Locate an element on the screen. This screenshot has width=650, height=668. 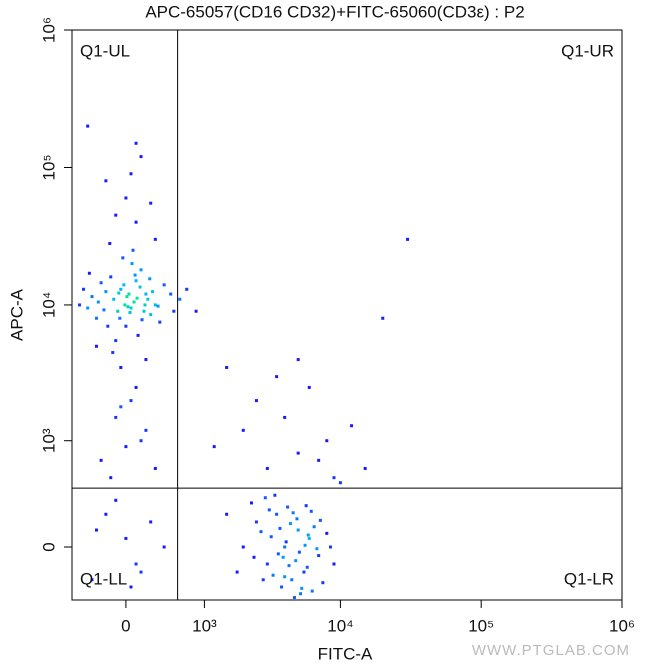
watermark: WWW.PTGLAB.COM is located at coordinates (551, 650).